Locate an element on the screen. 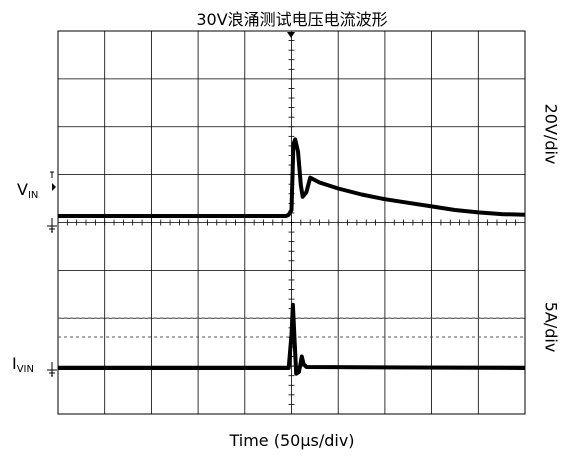 This screenshot has height=459, width=576. vin-trace is located at coordinates (292, 177).